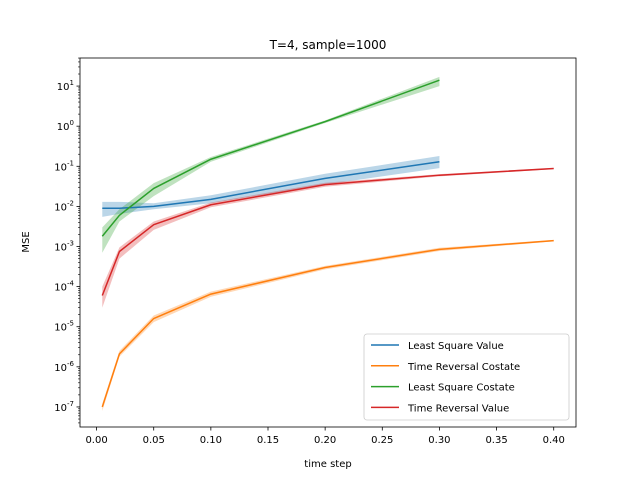 This screenshot has height=480, width=640. I want to click on legend-label: Time Reversal Value, so click(458, 408).